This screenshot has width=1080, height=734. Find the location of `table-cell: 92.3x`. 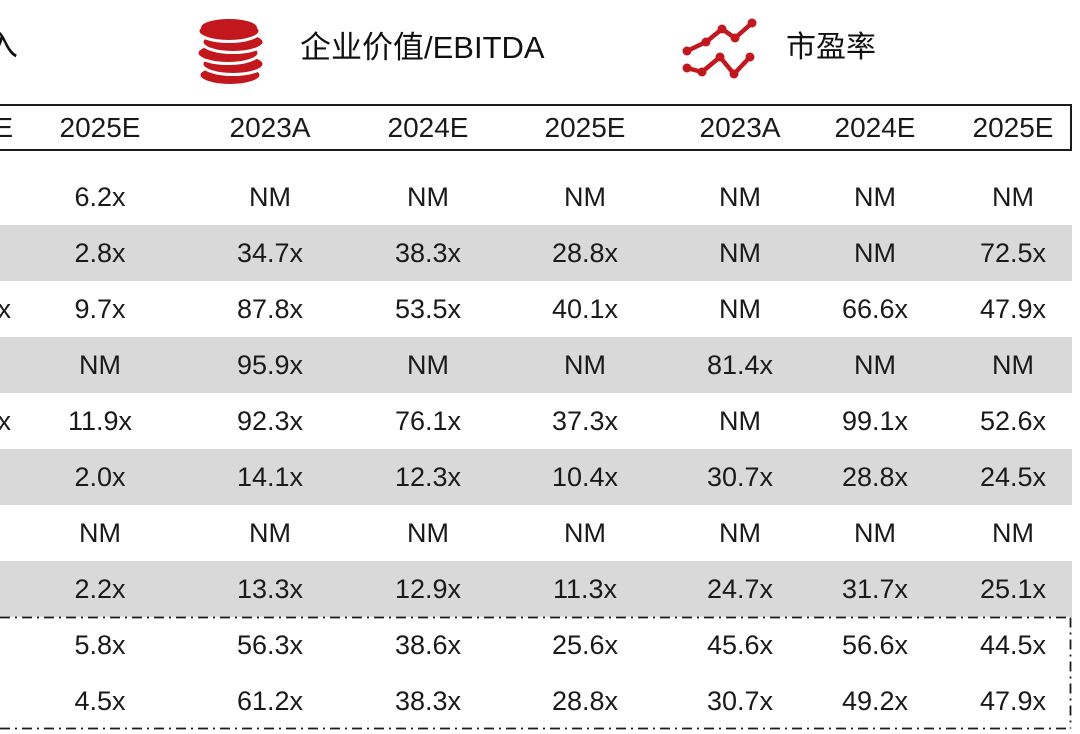

table-cell: 92.3x is located at coordinates (270, 421).